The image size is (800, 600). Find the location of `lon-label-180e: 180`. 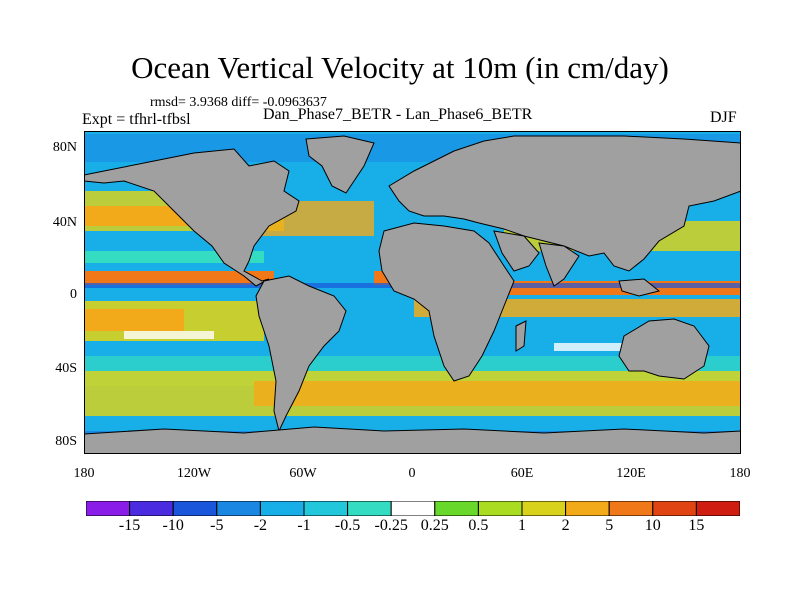

lon-label-180e: 180 is located at coordinates (740, 473).